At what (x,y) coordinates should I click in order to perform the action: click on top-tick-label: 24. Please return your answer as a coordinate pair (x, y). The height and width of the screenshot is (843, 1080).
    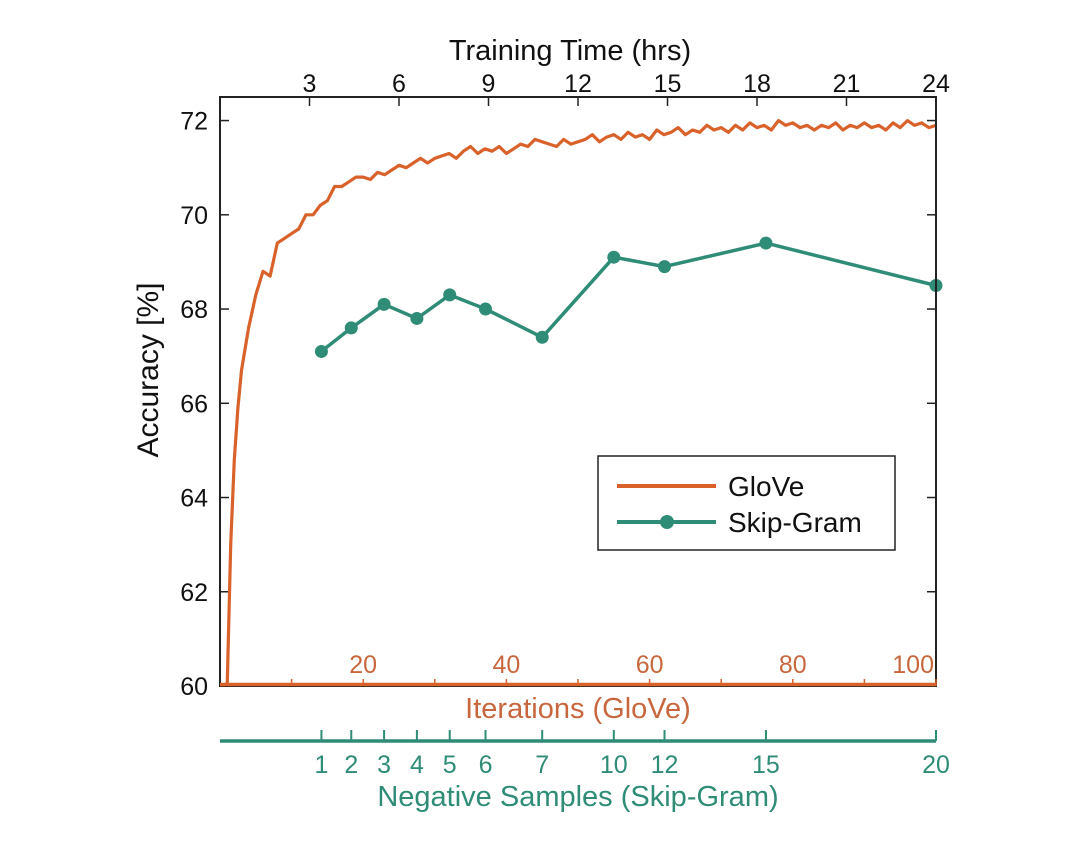
    Looking at the image, I should click on (936, 84).